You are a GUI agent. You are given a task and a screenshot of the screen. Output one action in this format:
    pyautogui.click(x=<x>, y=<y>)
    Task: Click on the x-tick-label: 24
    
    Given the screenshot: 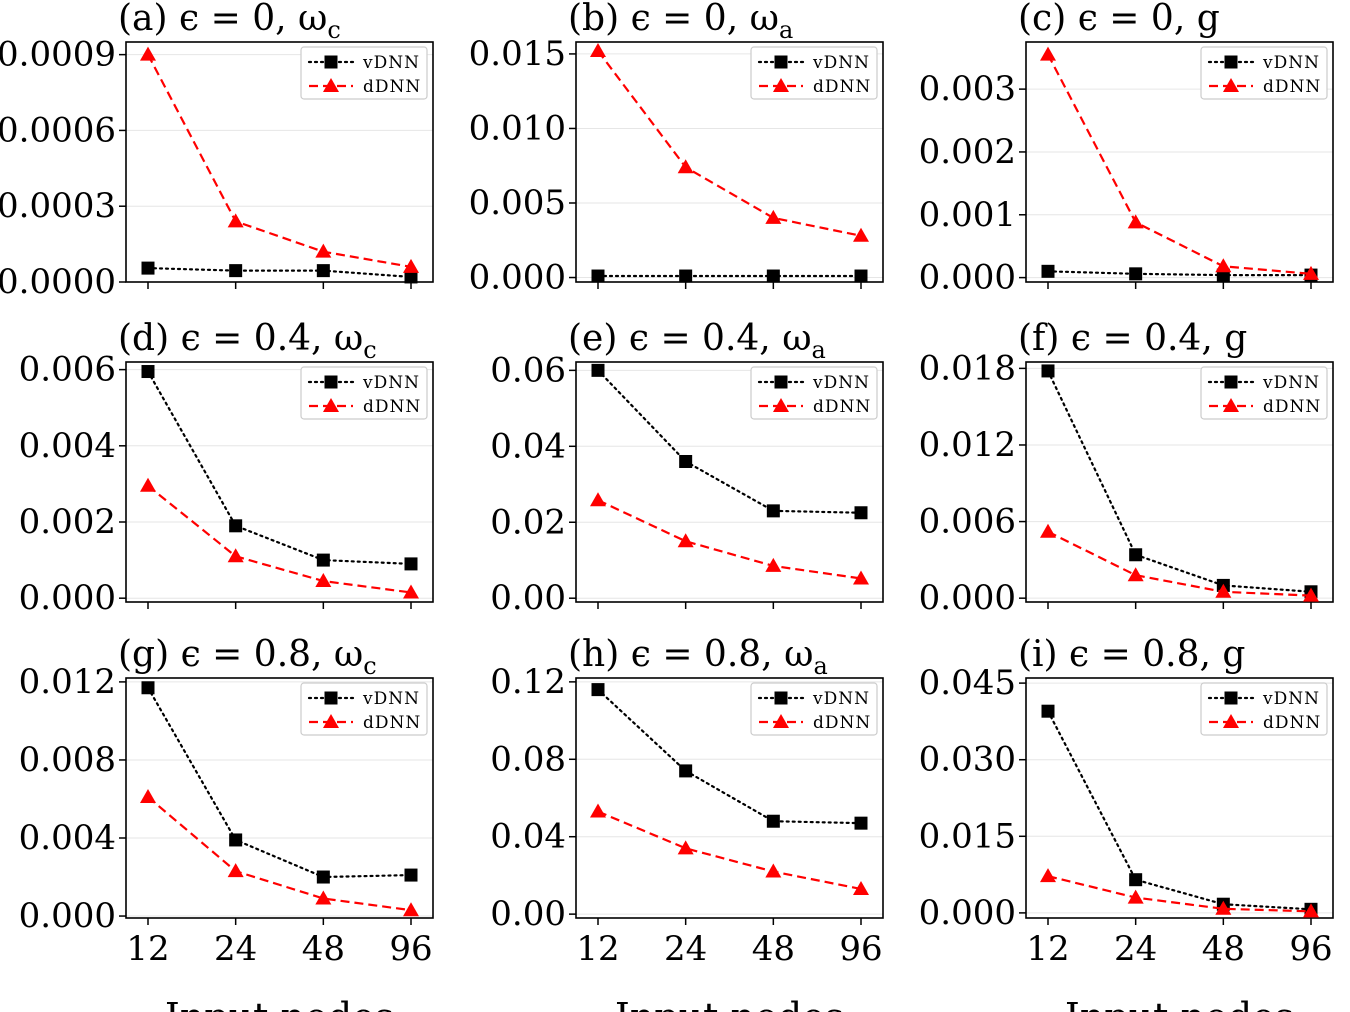 What is the action you would take?
    pyautogui.click(x=235, y=949)
    